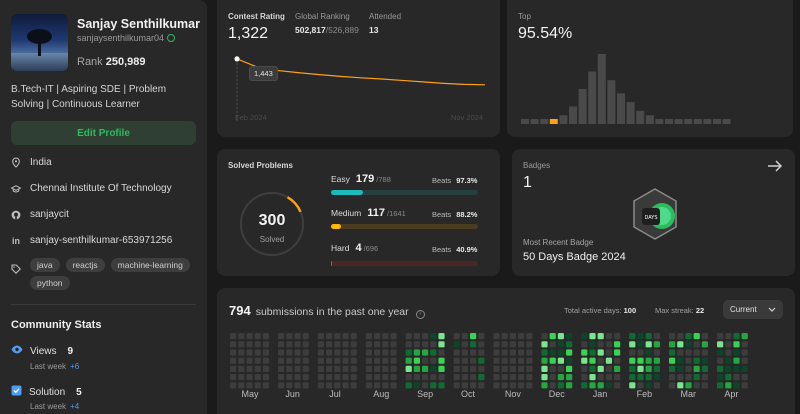 The image size is (800, 414). What do you see at coordinates (150, 265) in the screenshot?
I see `skill-tag: machine-learning` at bounding box center [150, 265].